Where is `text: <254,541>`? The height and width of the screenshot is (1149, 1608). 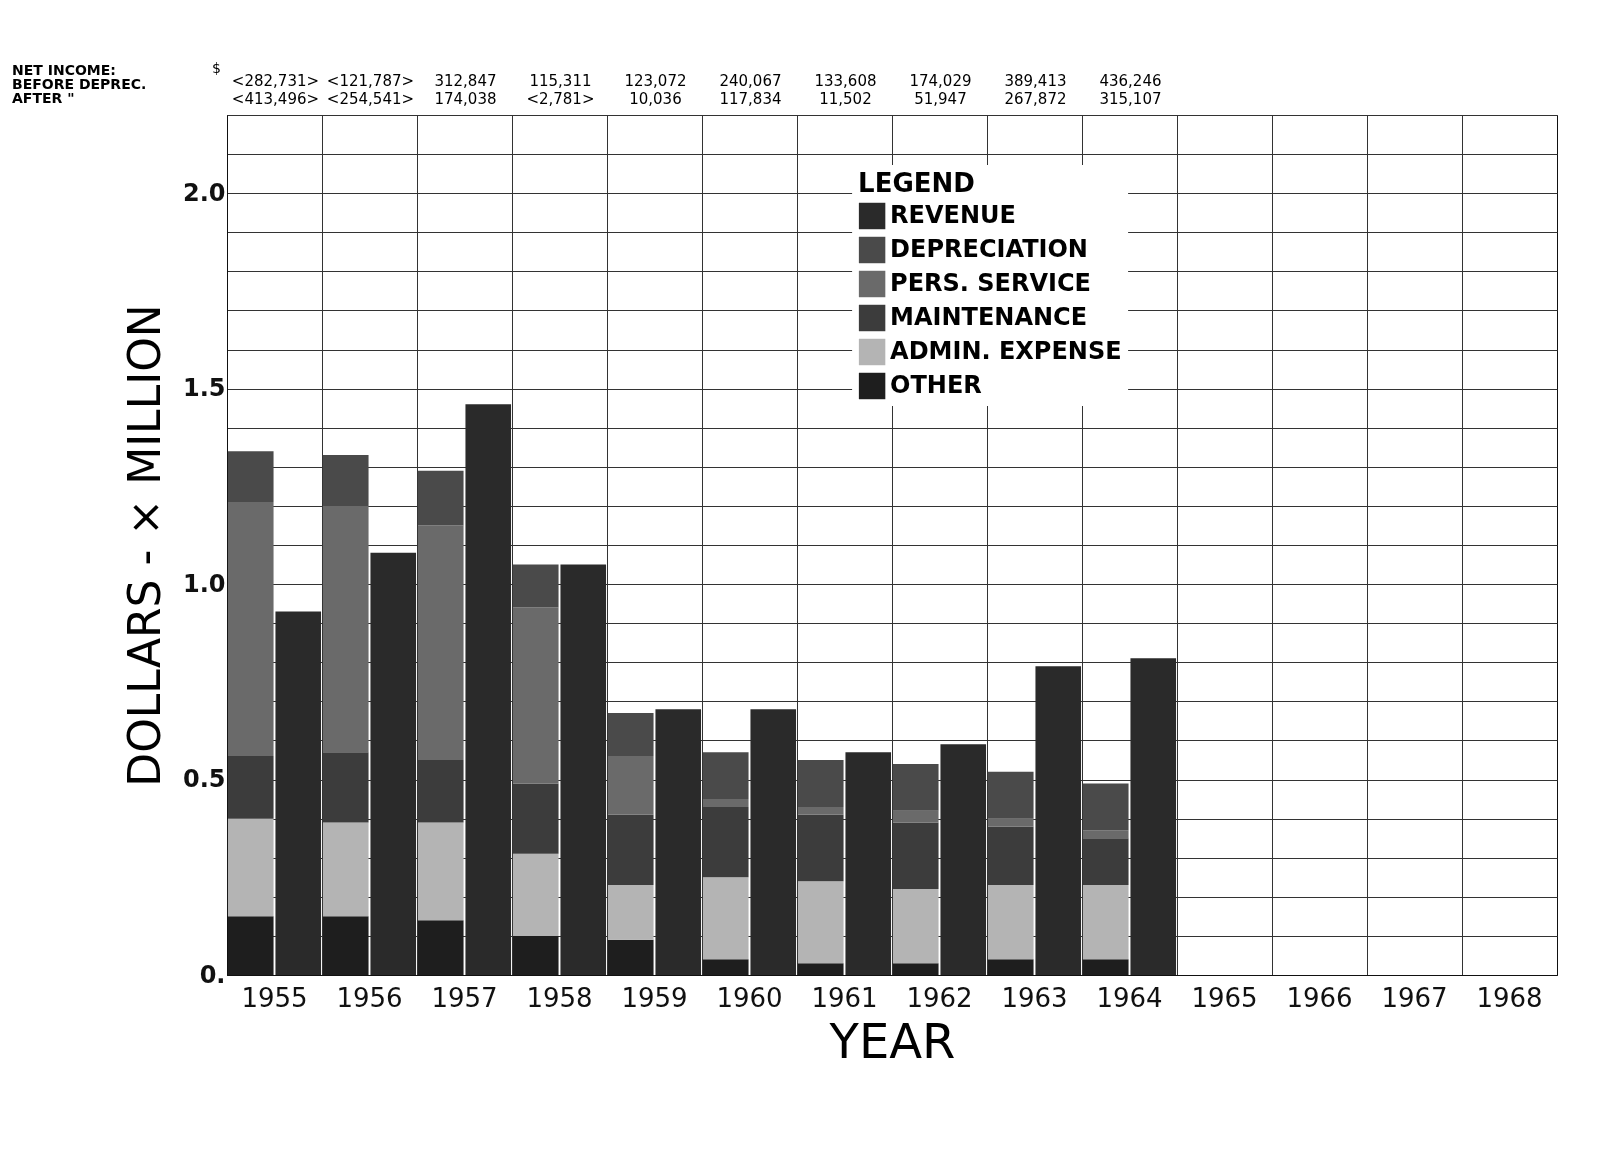
text: <254,541> is located at coordinates (370, 99).